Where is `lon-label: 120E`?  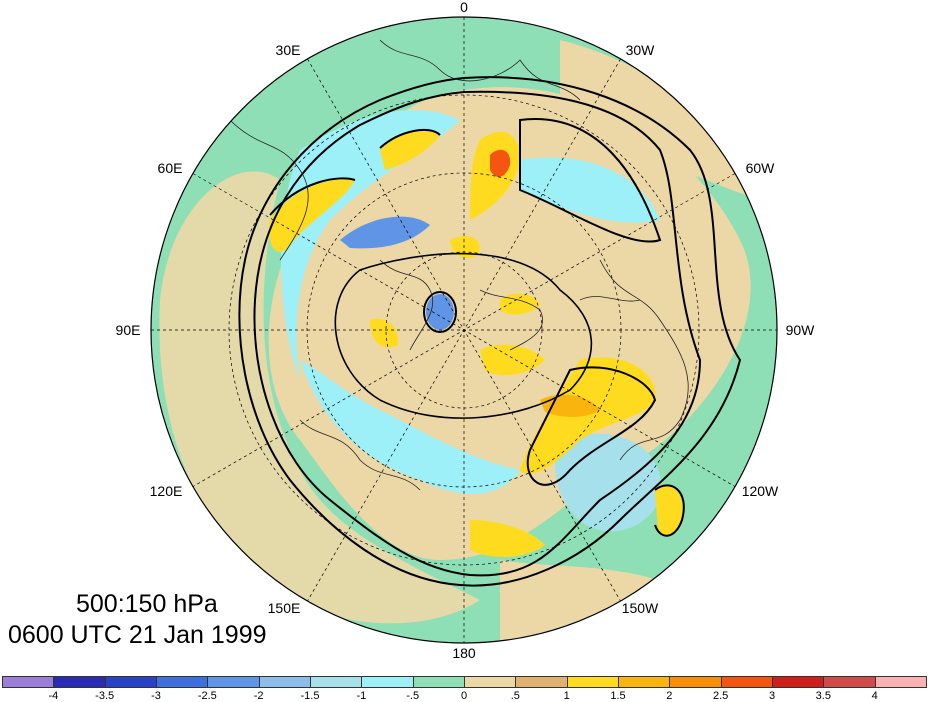
lon-label: 120E is located at coordinates (166, 491).